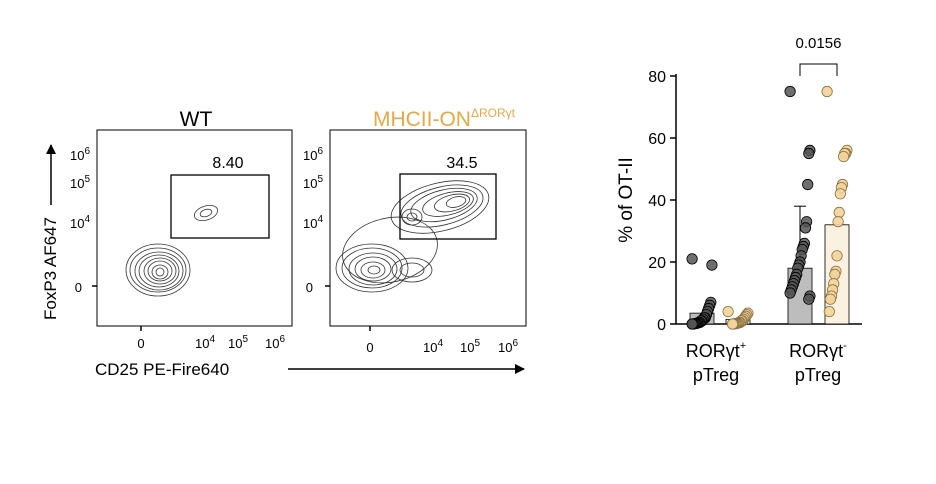  I want to click on comparison-bracket: 0.0156, so click(819, 55).